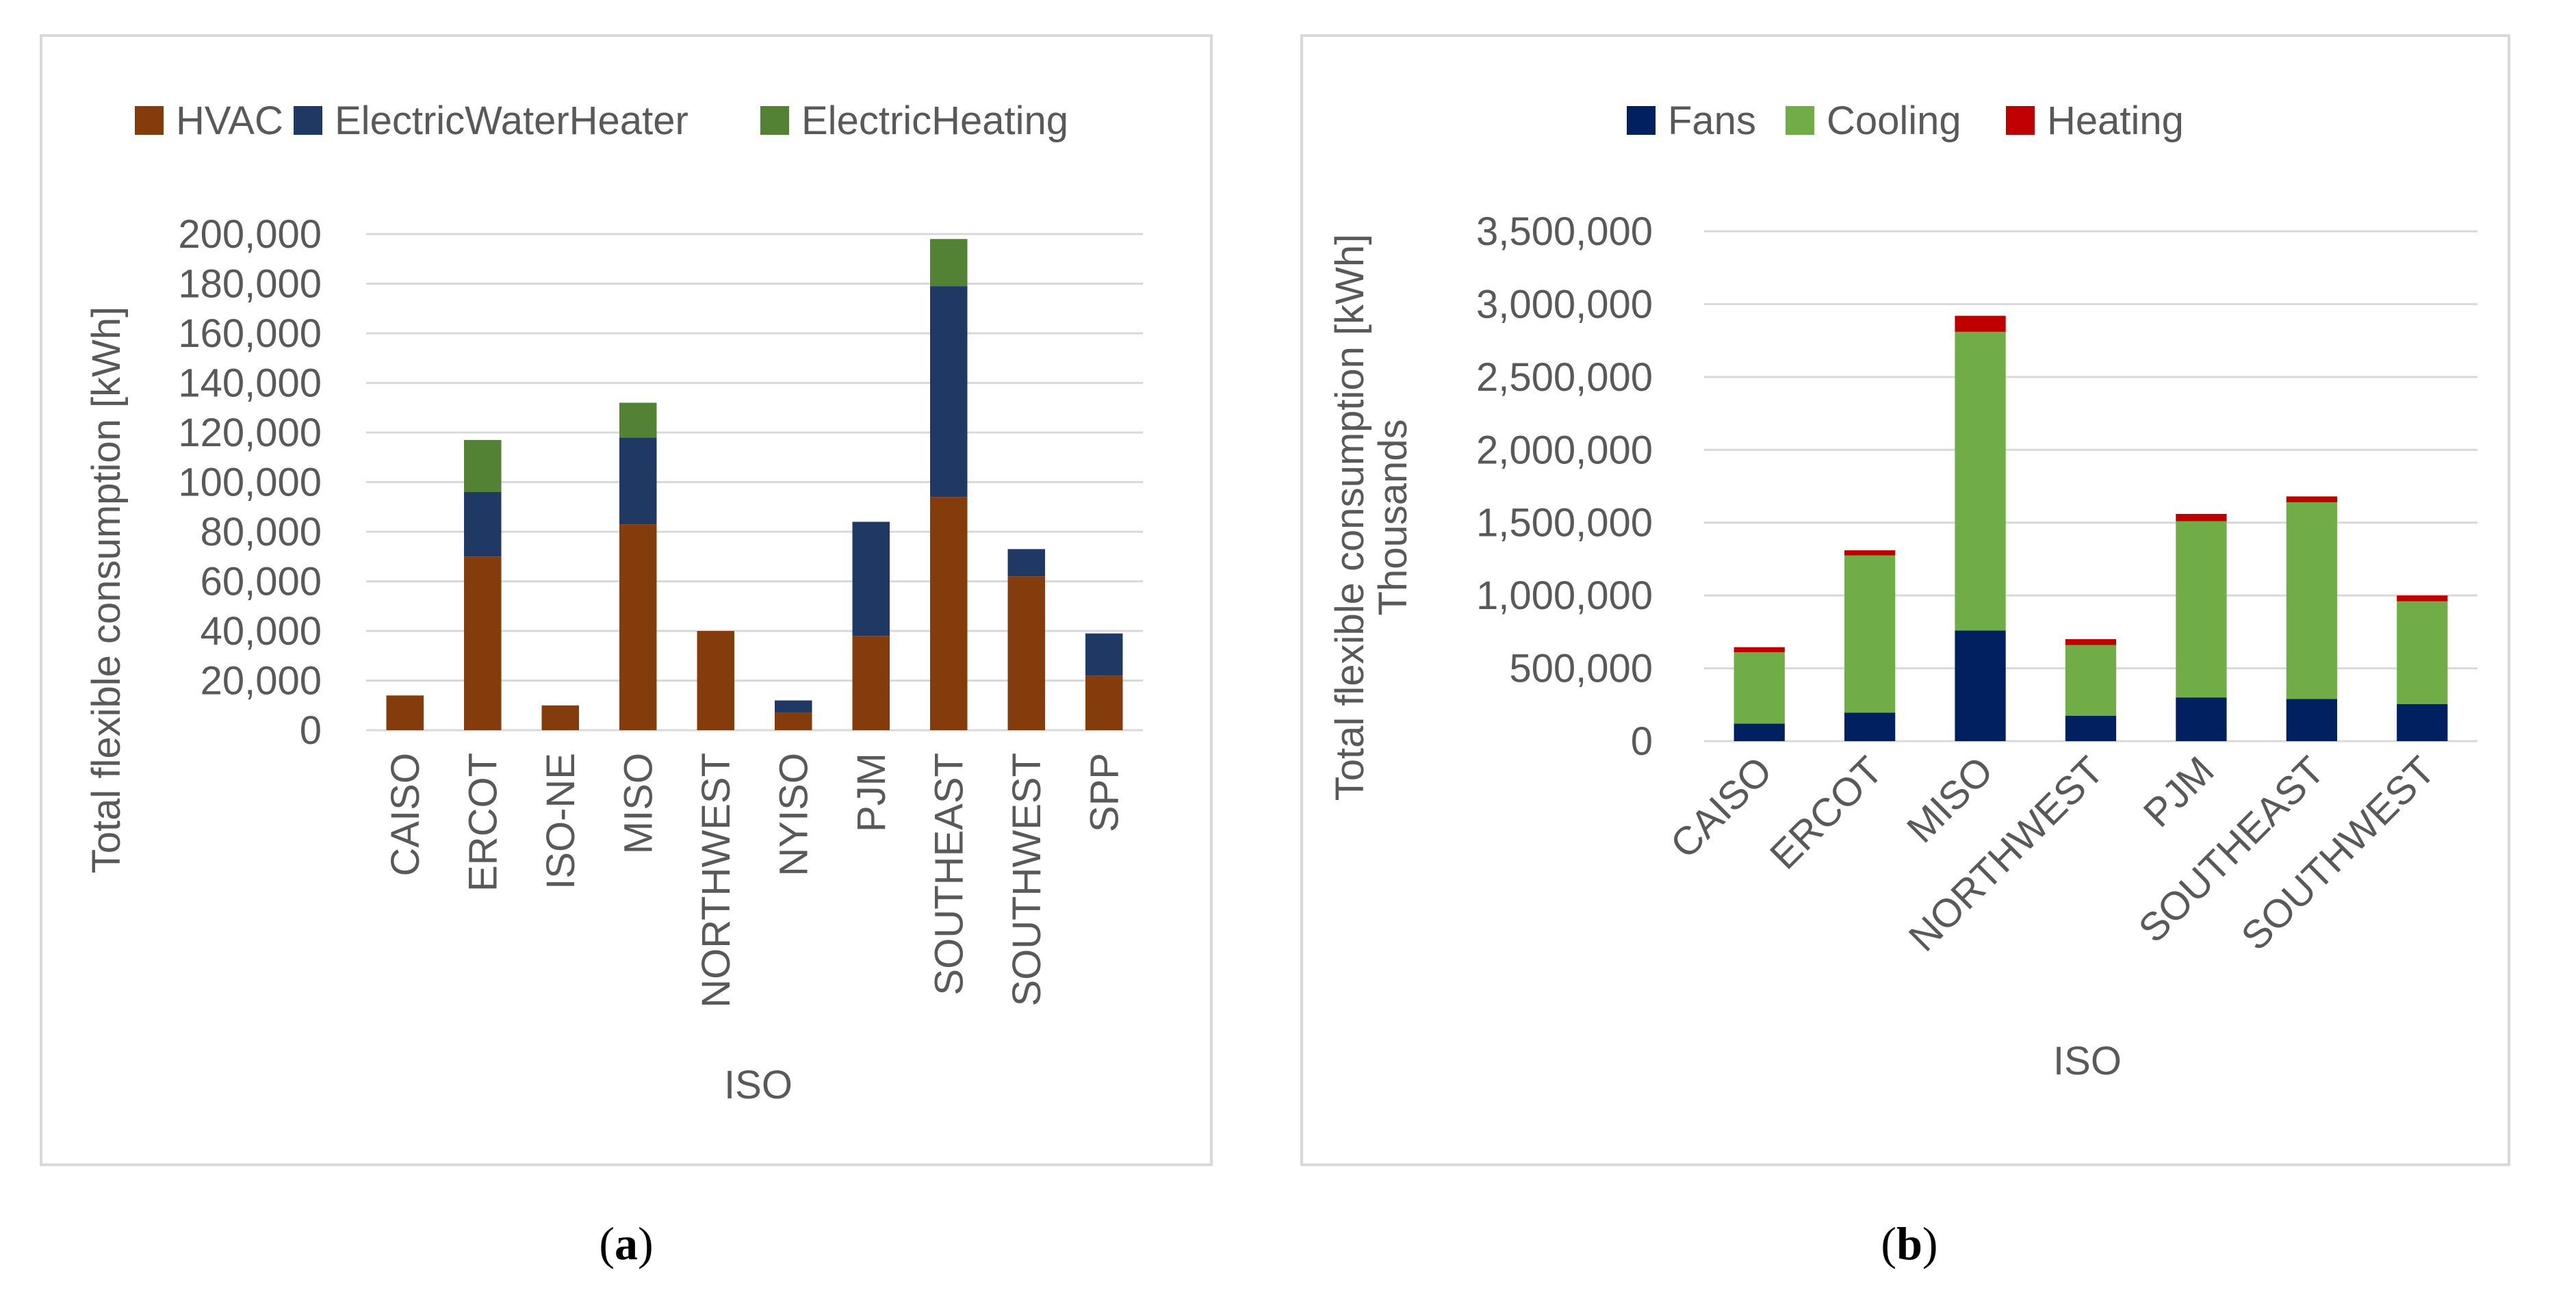 The height and width of the screenshot is (1303, 2576). I want to click on panel-b-bar-northwest-heating, so click(2091, 642).